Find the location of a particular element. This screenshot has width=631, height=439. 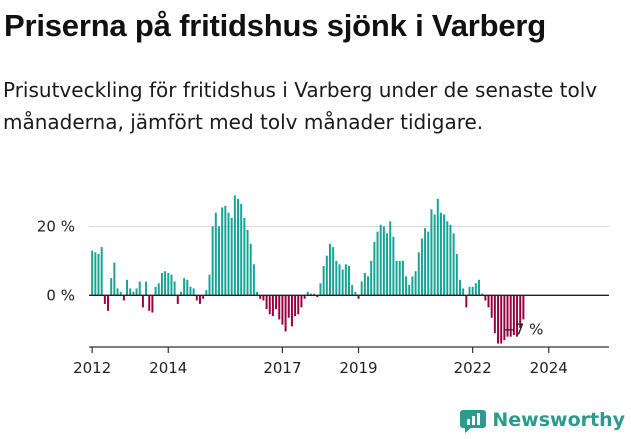

x-tick-label: 2019 is located at coordinates (358, 368).